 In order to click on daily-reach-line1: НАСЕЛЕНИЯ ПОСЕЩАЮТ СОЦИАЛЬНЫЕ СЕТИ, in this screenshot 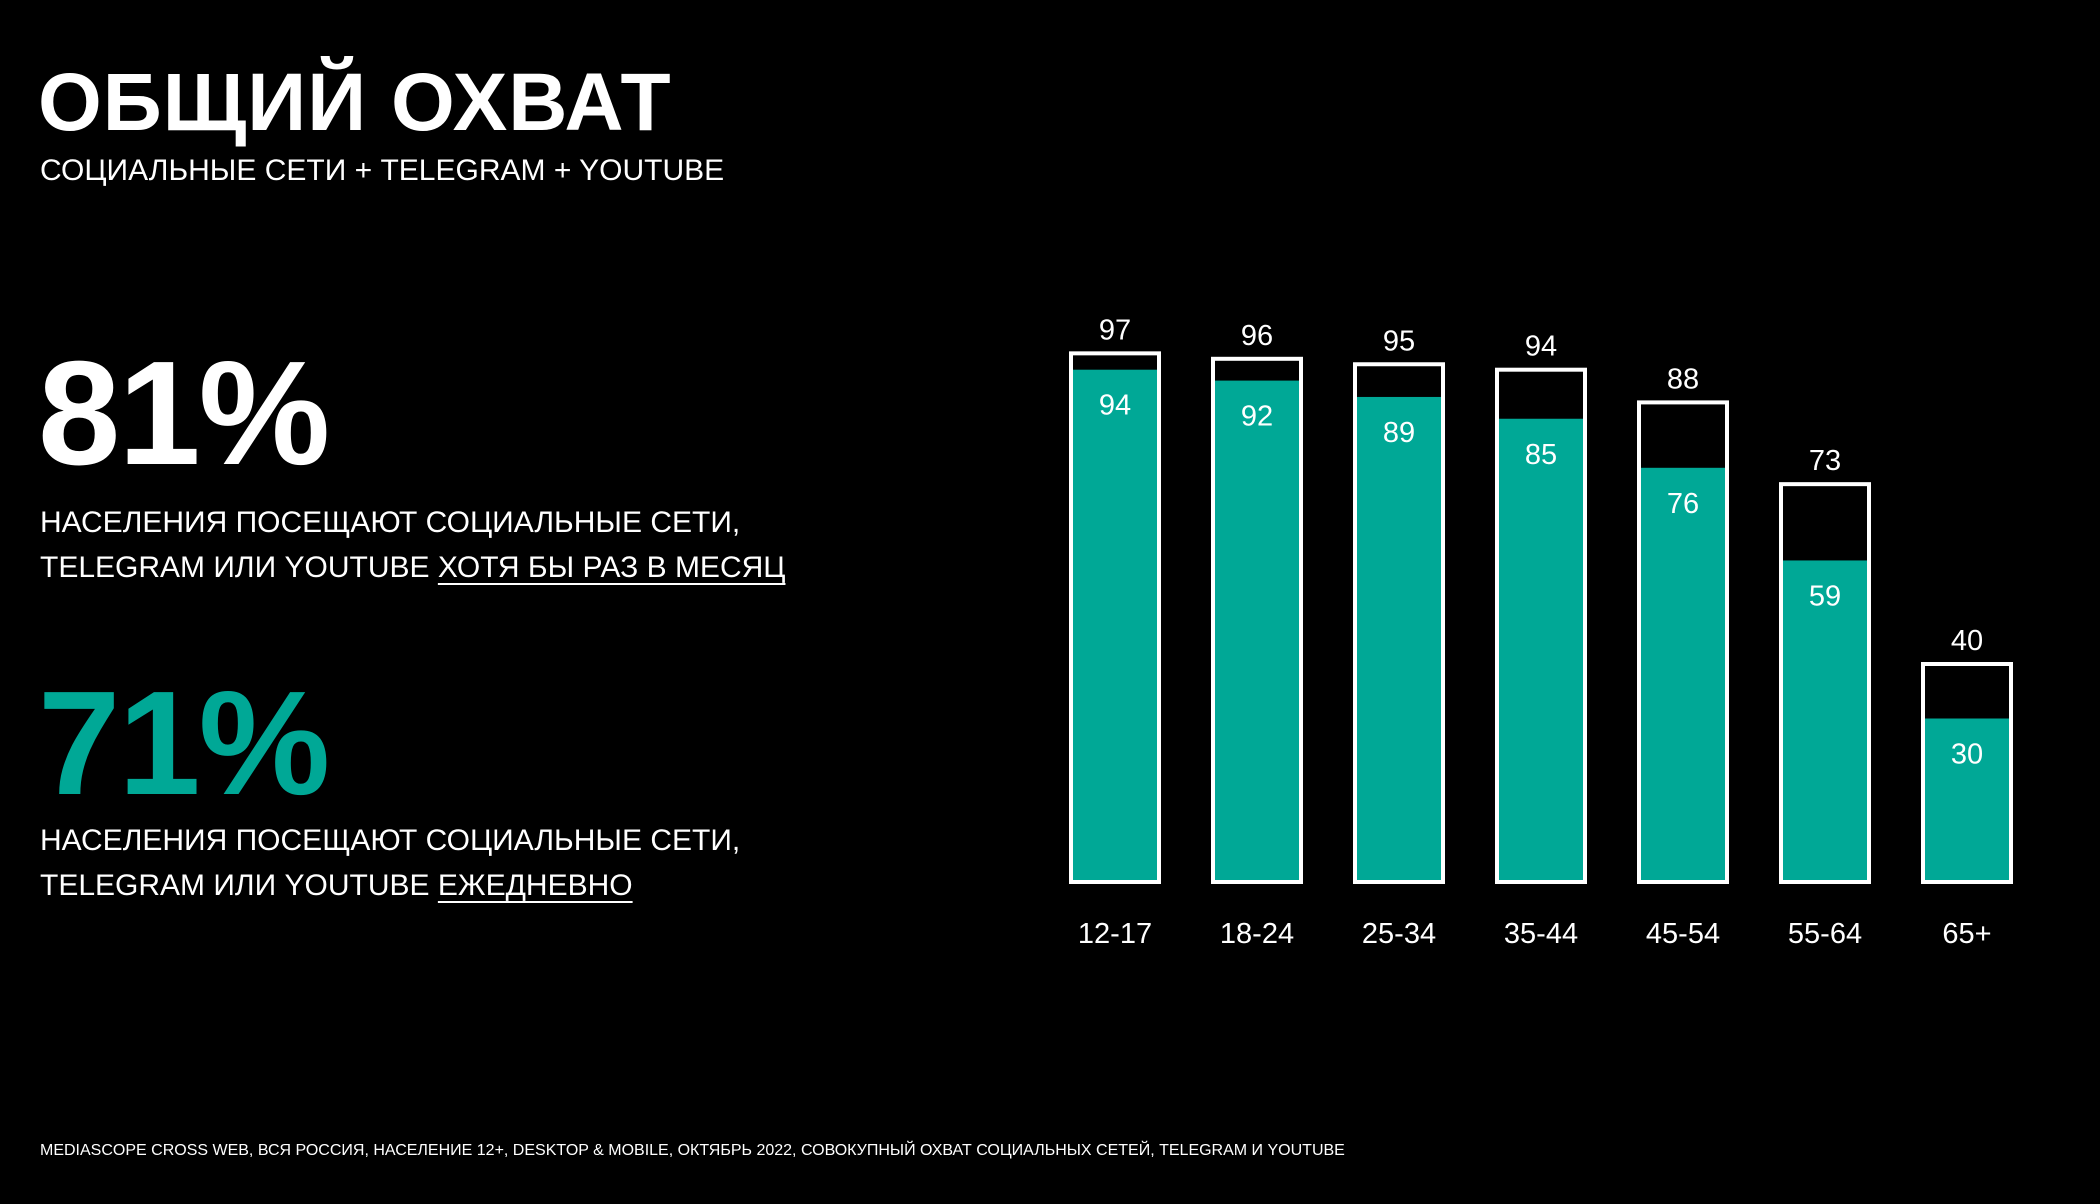, I will do `click(390, 840)`.